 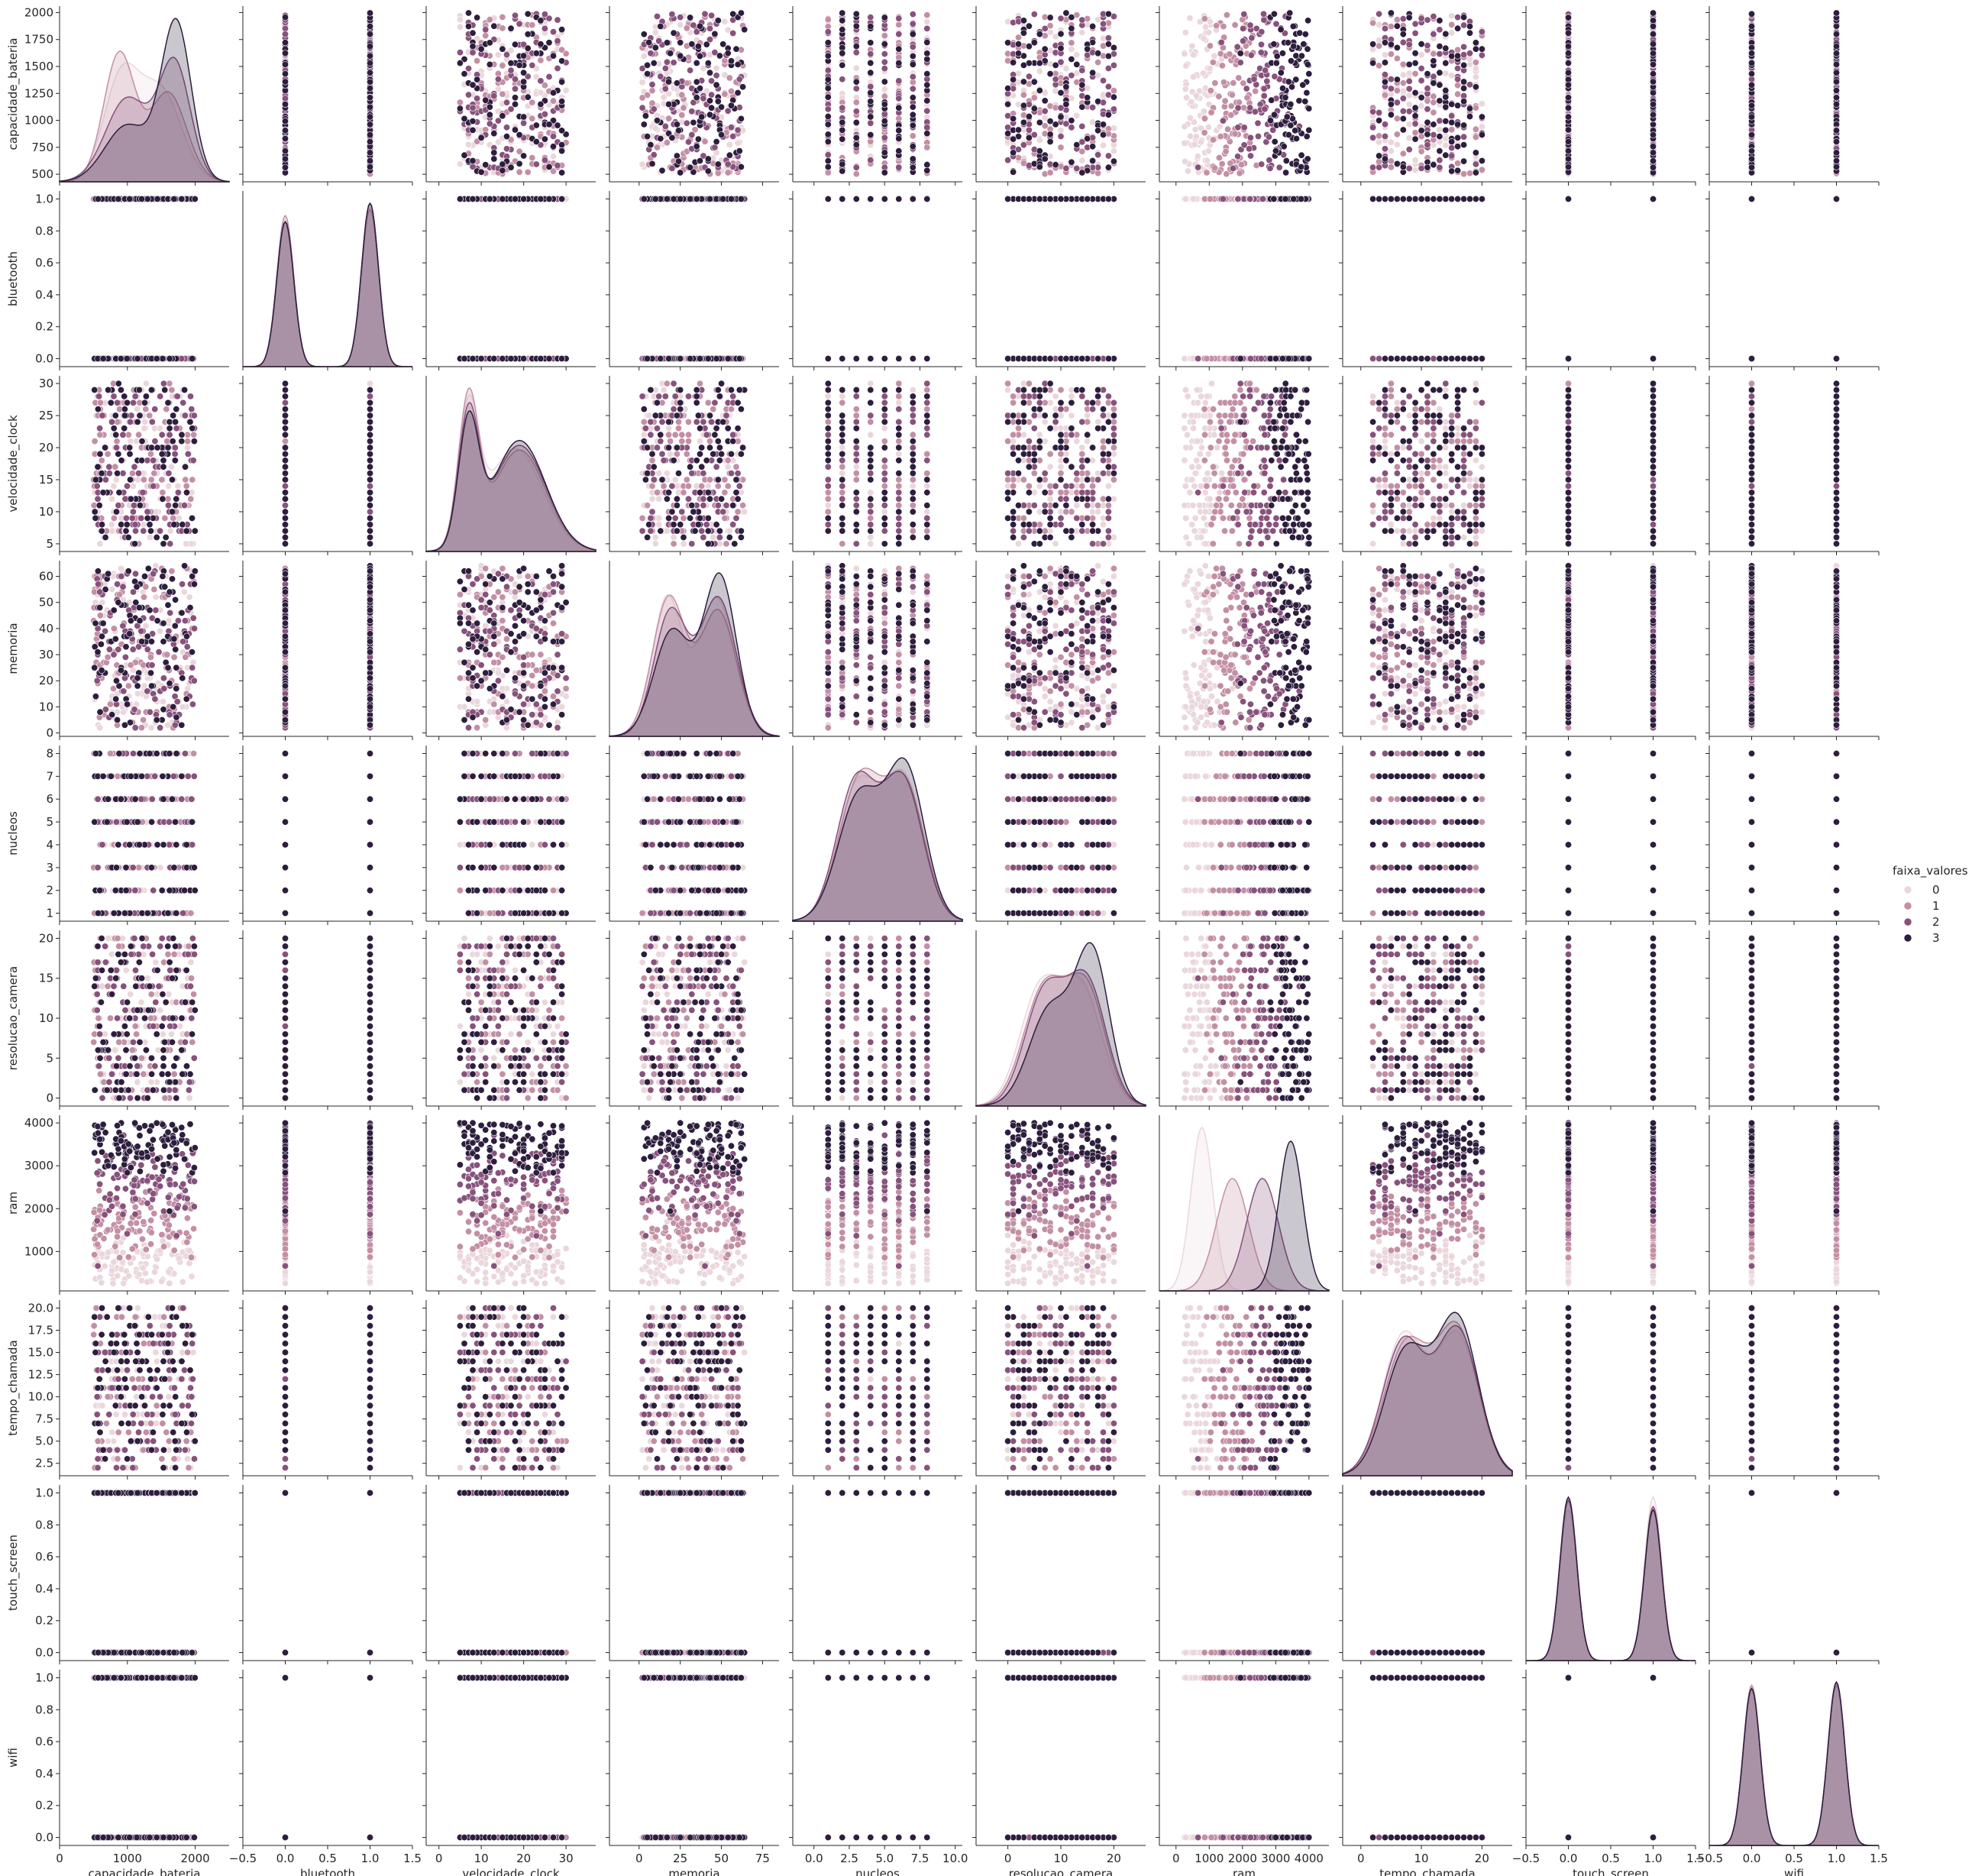 I want to click on y-tick-label: 1000, so click(x=38, y=121).